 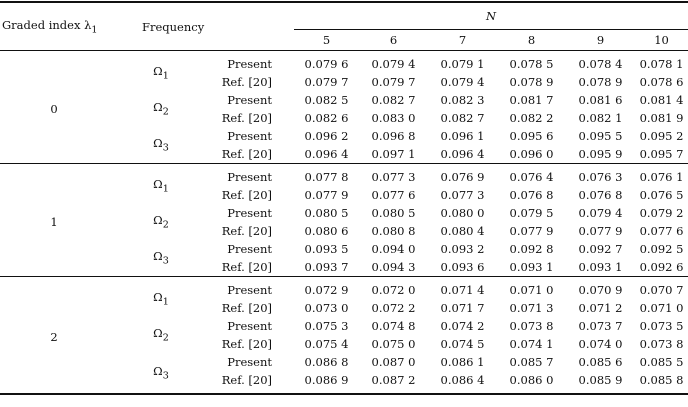 I want to click on table-cell: 0.073 0, so click(x=326, y=308).